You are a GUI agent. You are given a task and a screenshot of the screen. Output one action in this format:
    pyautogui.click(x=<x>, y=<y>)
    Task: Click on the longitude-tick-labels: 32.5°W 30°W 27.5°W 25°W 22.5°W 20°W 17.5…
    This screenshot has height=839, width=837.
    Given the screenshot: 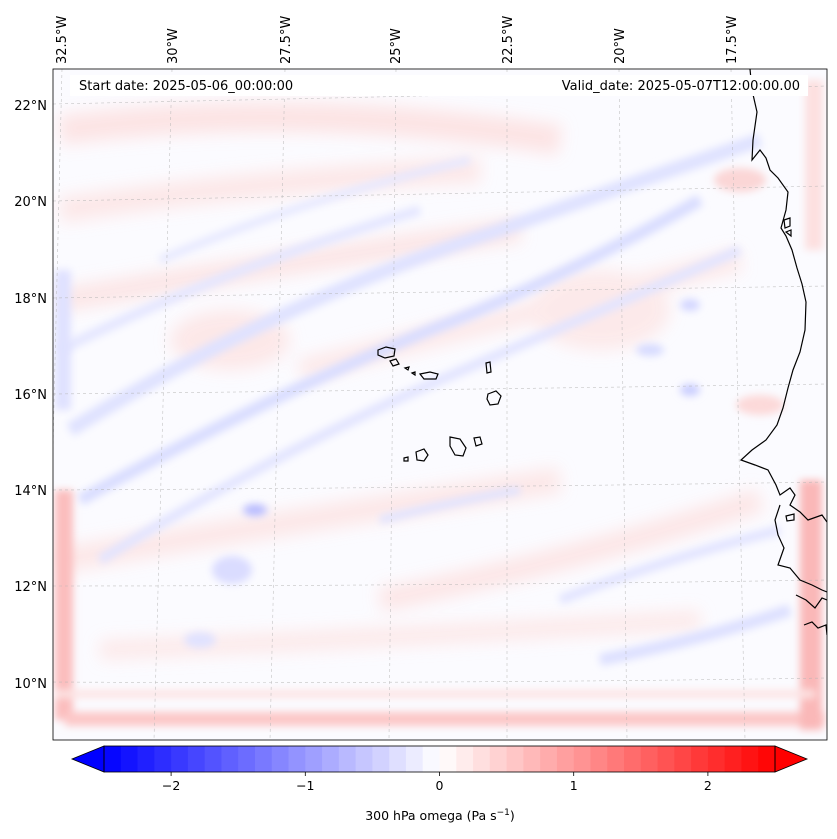 What is the action you would take?
    pyautogui.click(x=397, y=40)
    